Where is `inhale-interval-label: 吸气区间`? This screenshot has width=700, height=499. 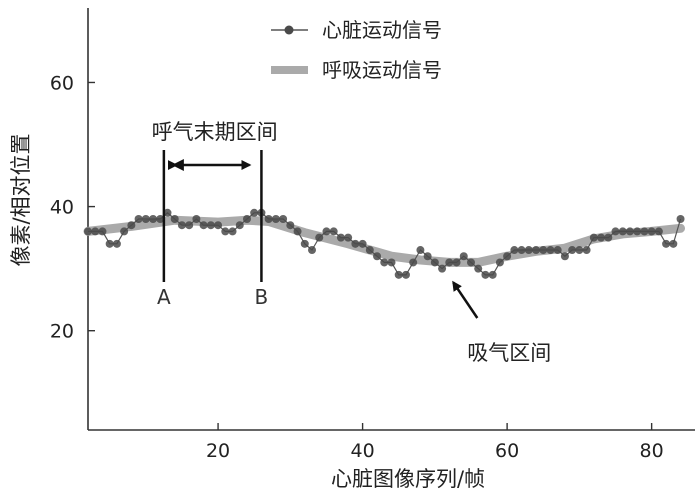
inhale-interval-label: 吸气区间 is located at coordinates (509, 353).